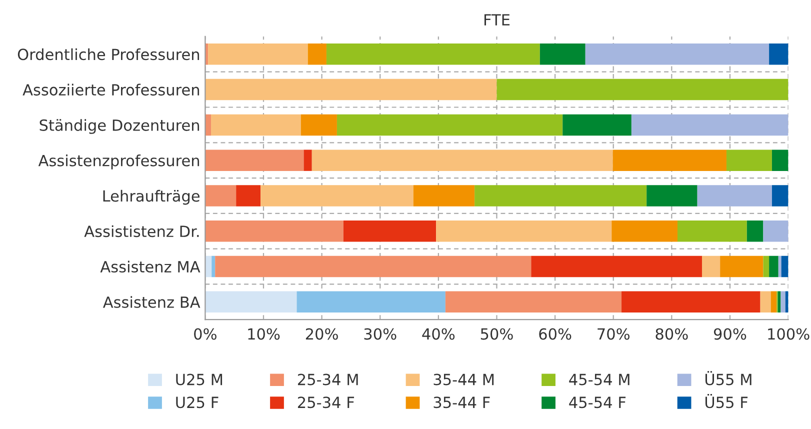  I want to click on y-tick-label: Ständige Dozenturen, so click(120, 126).